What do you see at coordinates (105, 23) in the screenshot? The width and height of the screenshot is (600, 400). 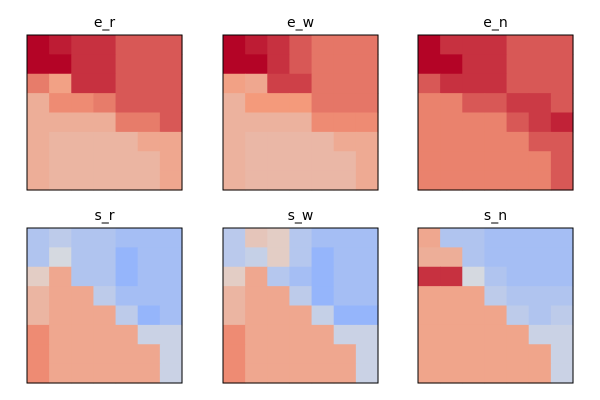 I see `panel-title: e_r` at bounding box center [105, 23].